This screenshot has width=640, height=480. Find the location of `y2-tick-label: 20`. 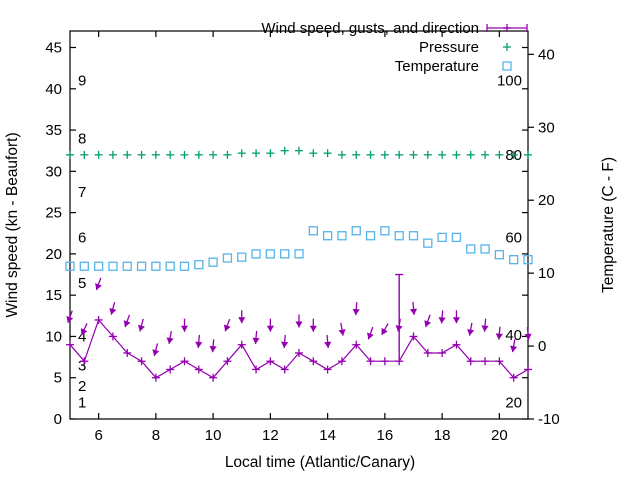

y2-tick-label: 20 is located at coordinates (546, 200).